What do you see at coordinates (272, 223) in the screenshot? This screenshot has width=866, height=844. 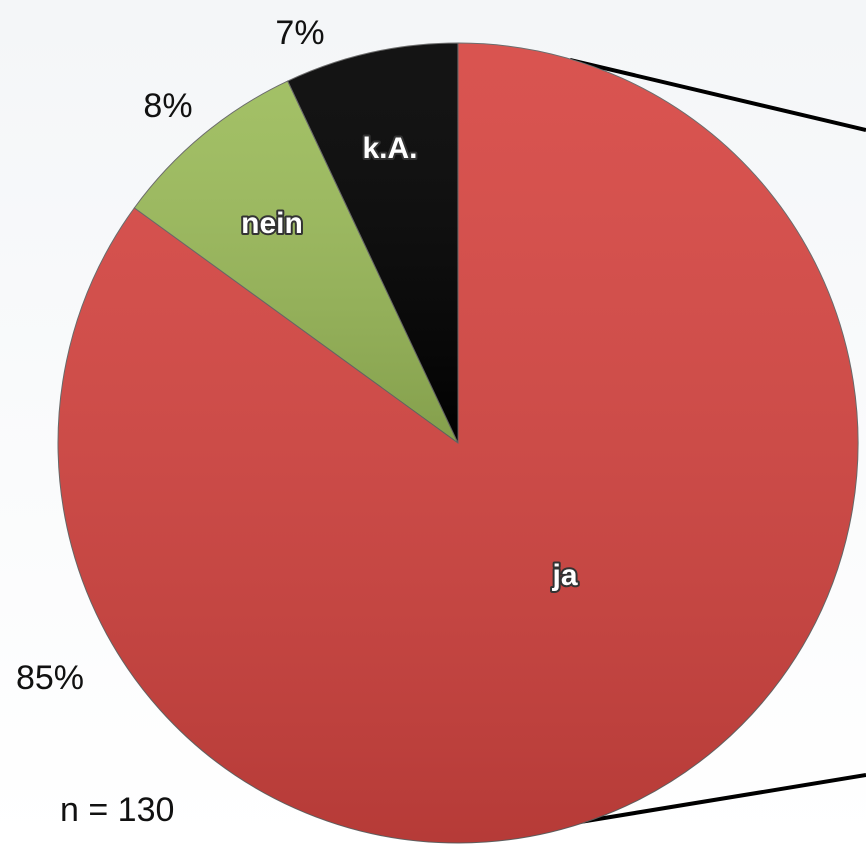 I see `slice-label: nein` at bounding box center [272, 223].